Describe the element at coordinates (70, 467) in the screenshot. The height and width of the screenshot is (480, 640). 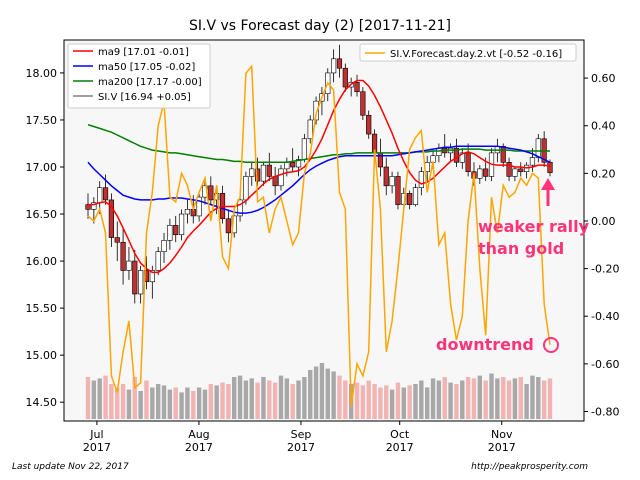
I see `footer-last-update: Last update Nov 22, 2017` at that location.